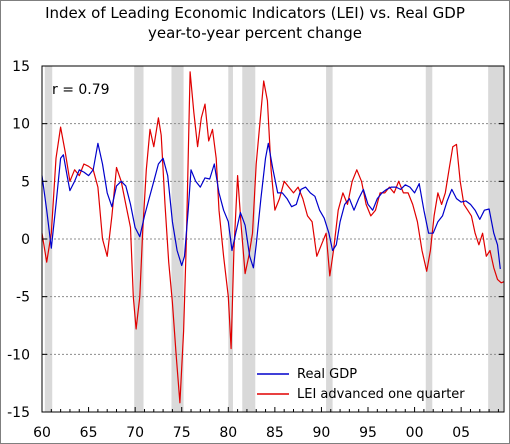 The image size is (510, 444). I want to click on x-tick-label: 70, so click(135, 433).